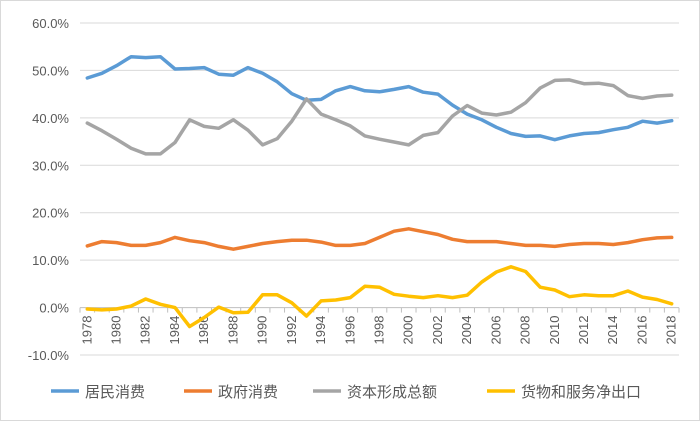 This screenshot has width=700, height=421. Describe the element at coordinates (86, 330) in the screenshot. I see `x-tick-label: 1978` at that location.